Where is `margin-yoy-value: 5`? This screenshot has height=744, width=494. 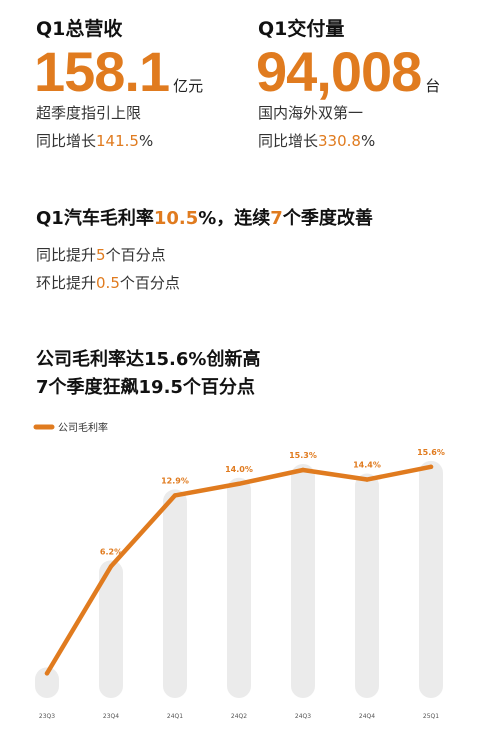
margin-yoy-value: 5 is located at coordinates (101, 255).